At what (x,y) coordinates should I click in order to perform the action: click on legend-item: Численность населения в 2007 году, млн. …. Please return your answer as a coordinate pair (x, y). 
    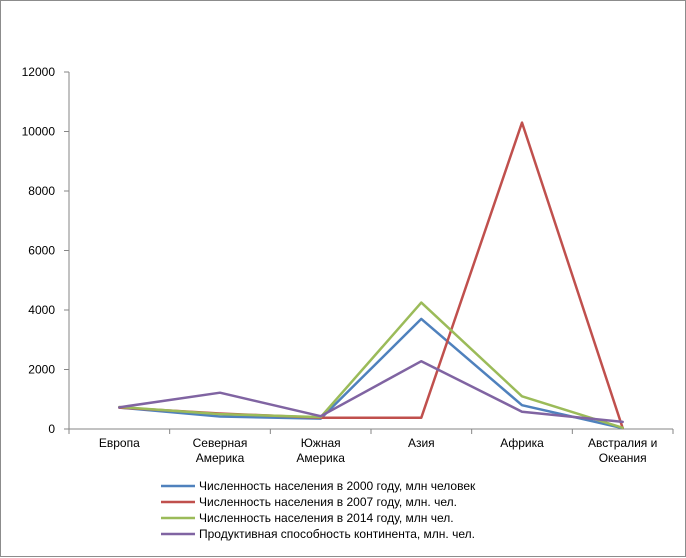
    Looking at the image, I should click on (309, 502).